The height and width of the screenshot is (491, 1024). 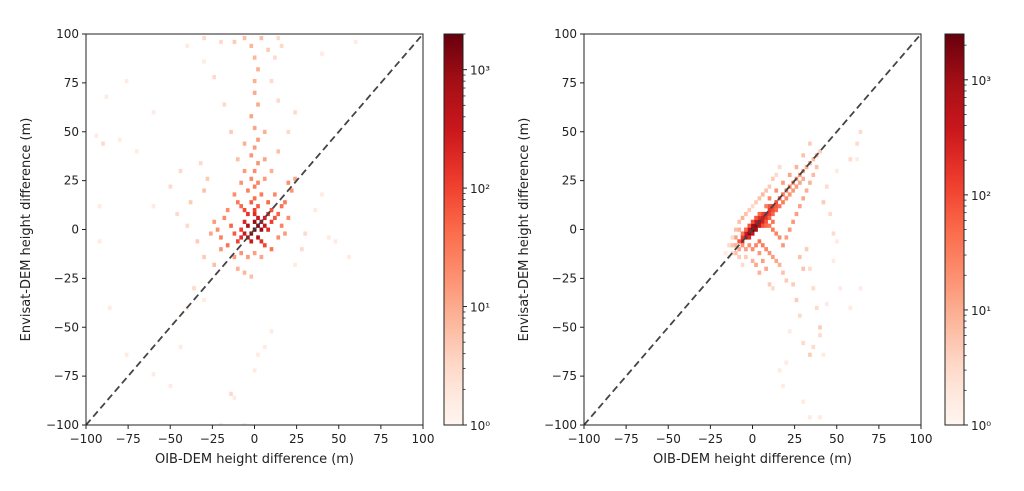 I want to click on y-tick-label: 75, so click(x=71, y=83).